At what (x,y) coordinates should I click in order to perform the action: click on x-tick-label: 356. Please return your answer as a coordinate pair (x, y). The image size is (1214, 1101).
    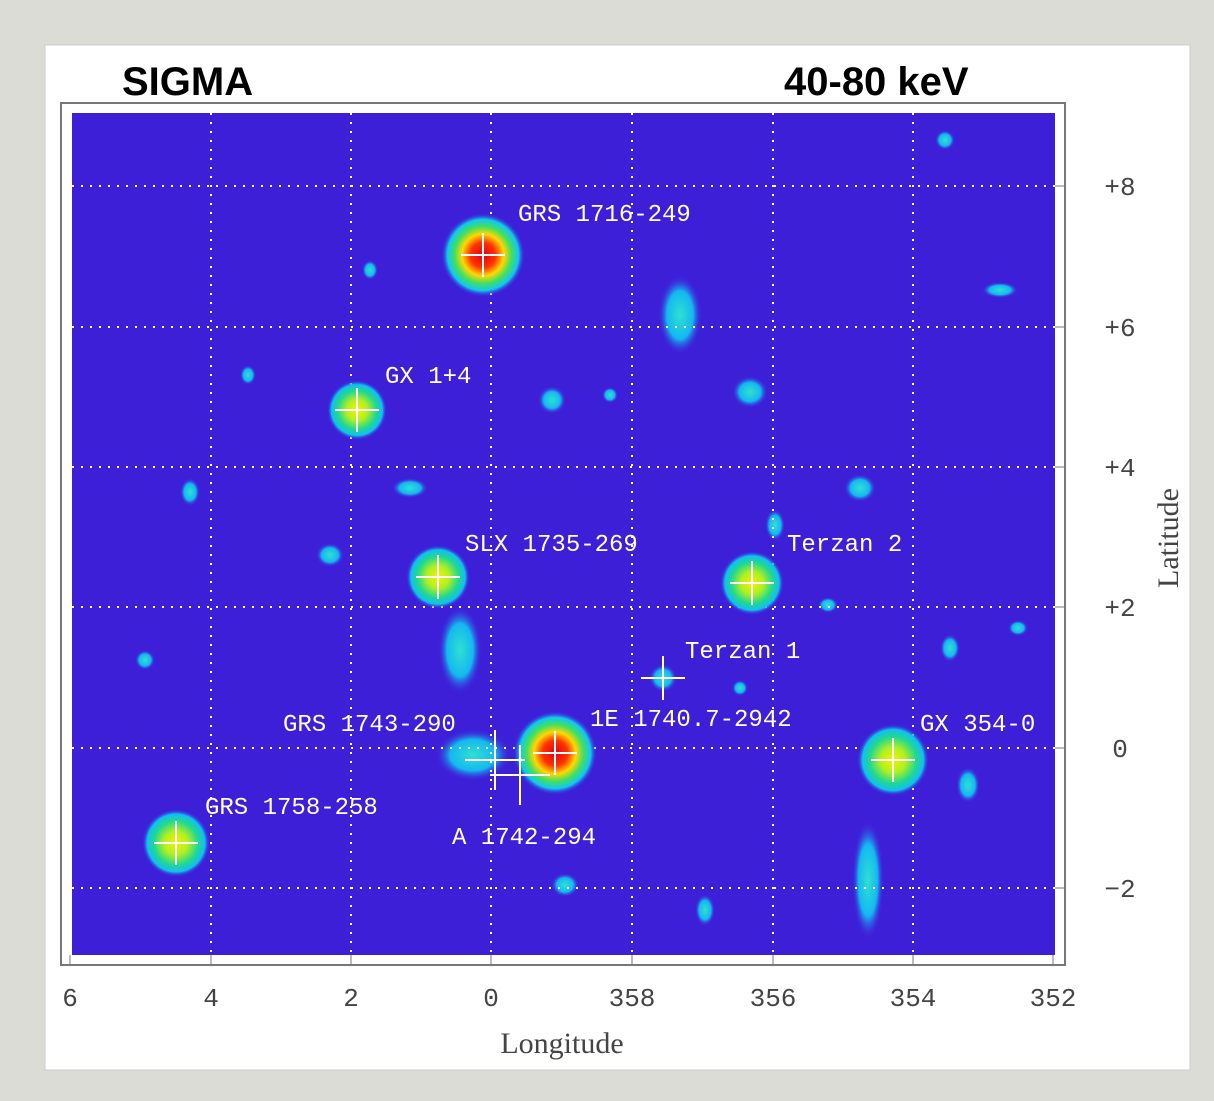
    Looking at the image, I should click on (773, 999).